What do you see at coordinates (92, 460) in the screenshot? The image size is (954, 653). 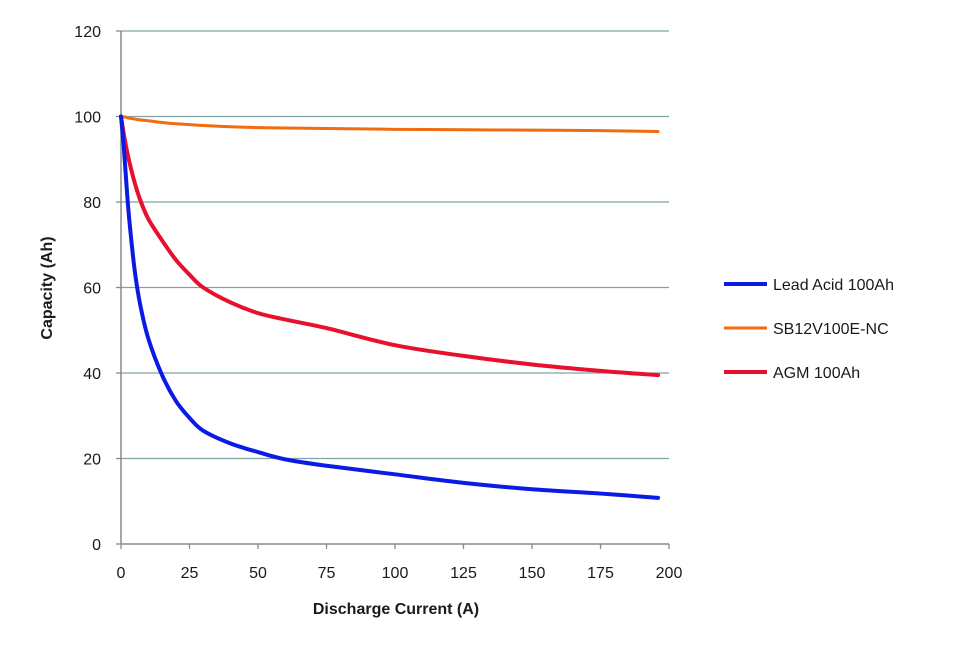 I see `y-tick-label: 20` at bounding box center [92, 460].